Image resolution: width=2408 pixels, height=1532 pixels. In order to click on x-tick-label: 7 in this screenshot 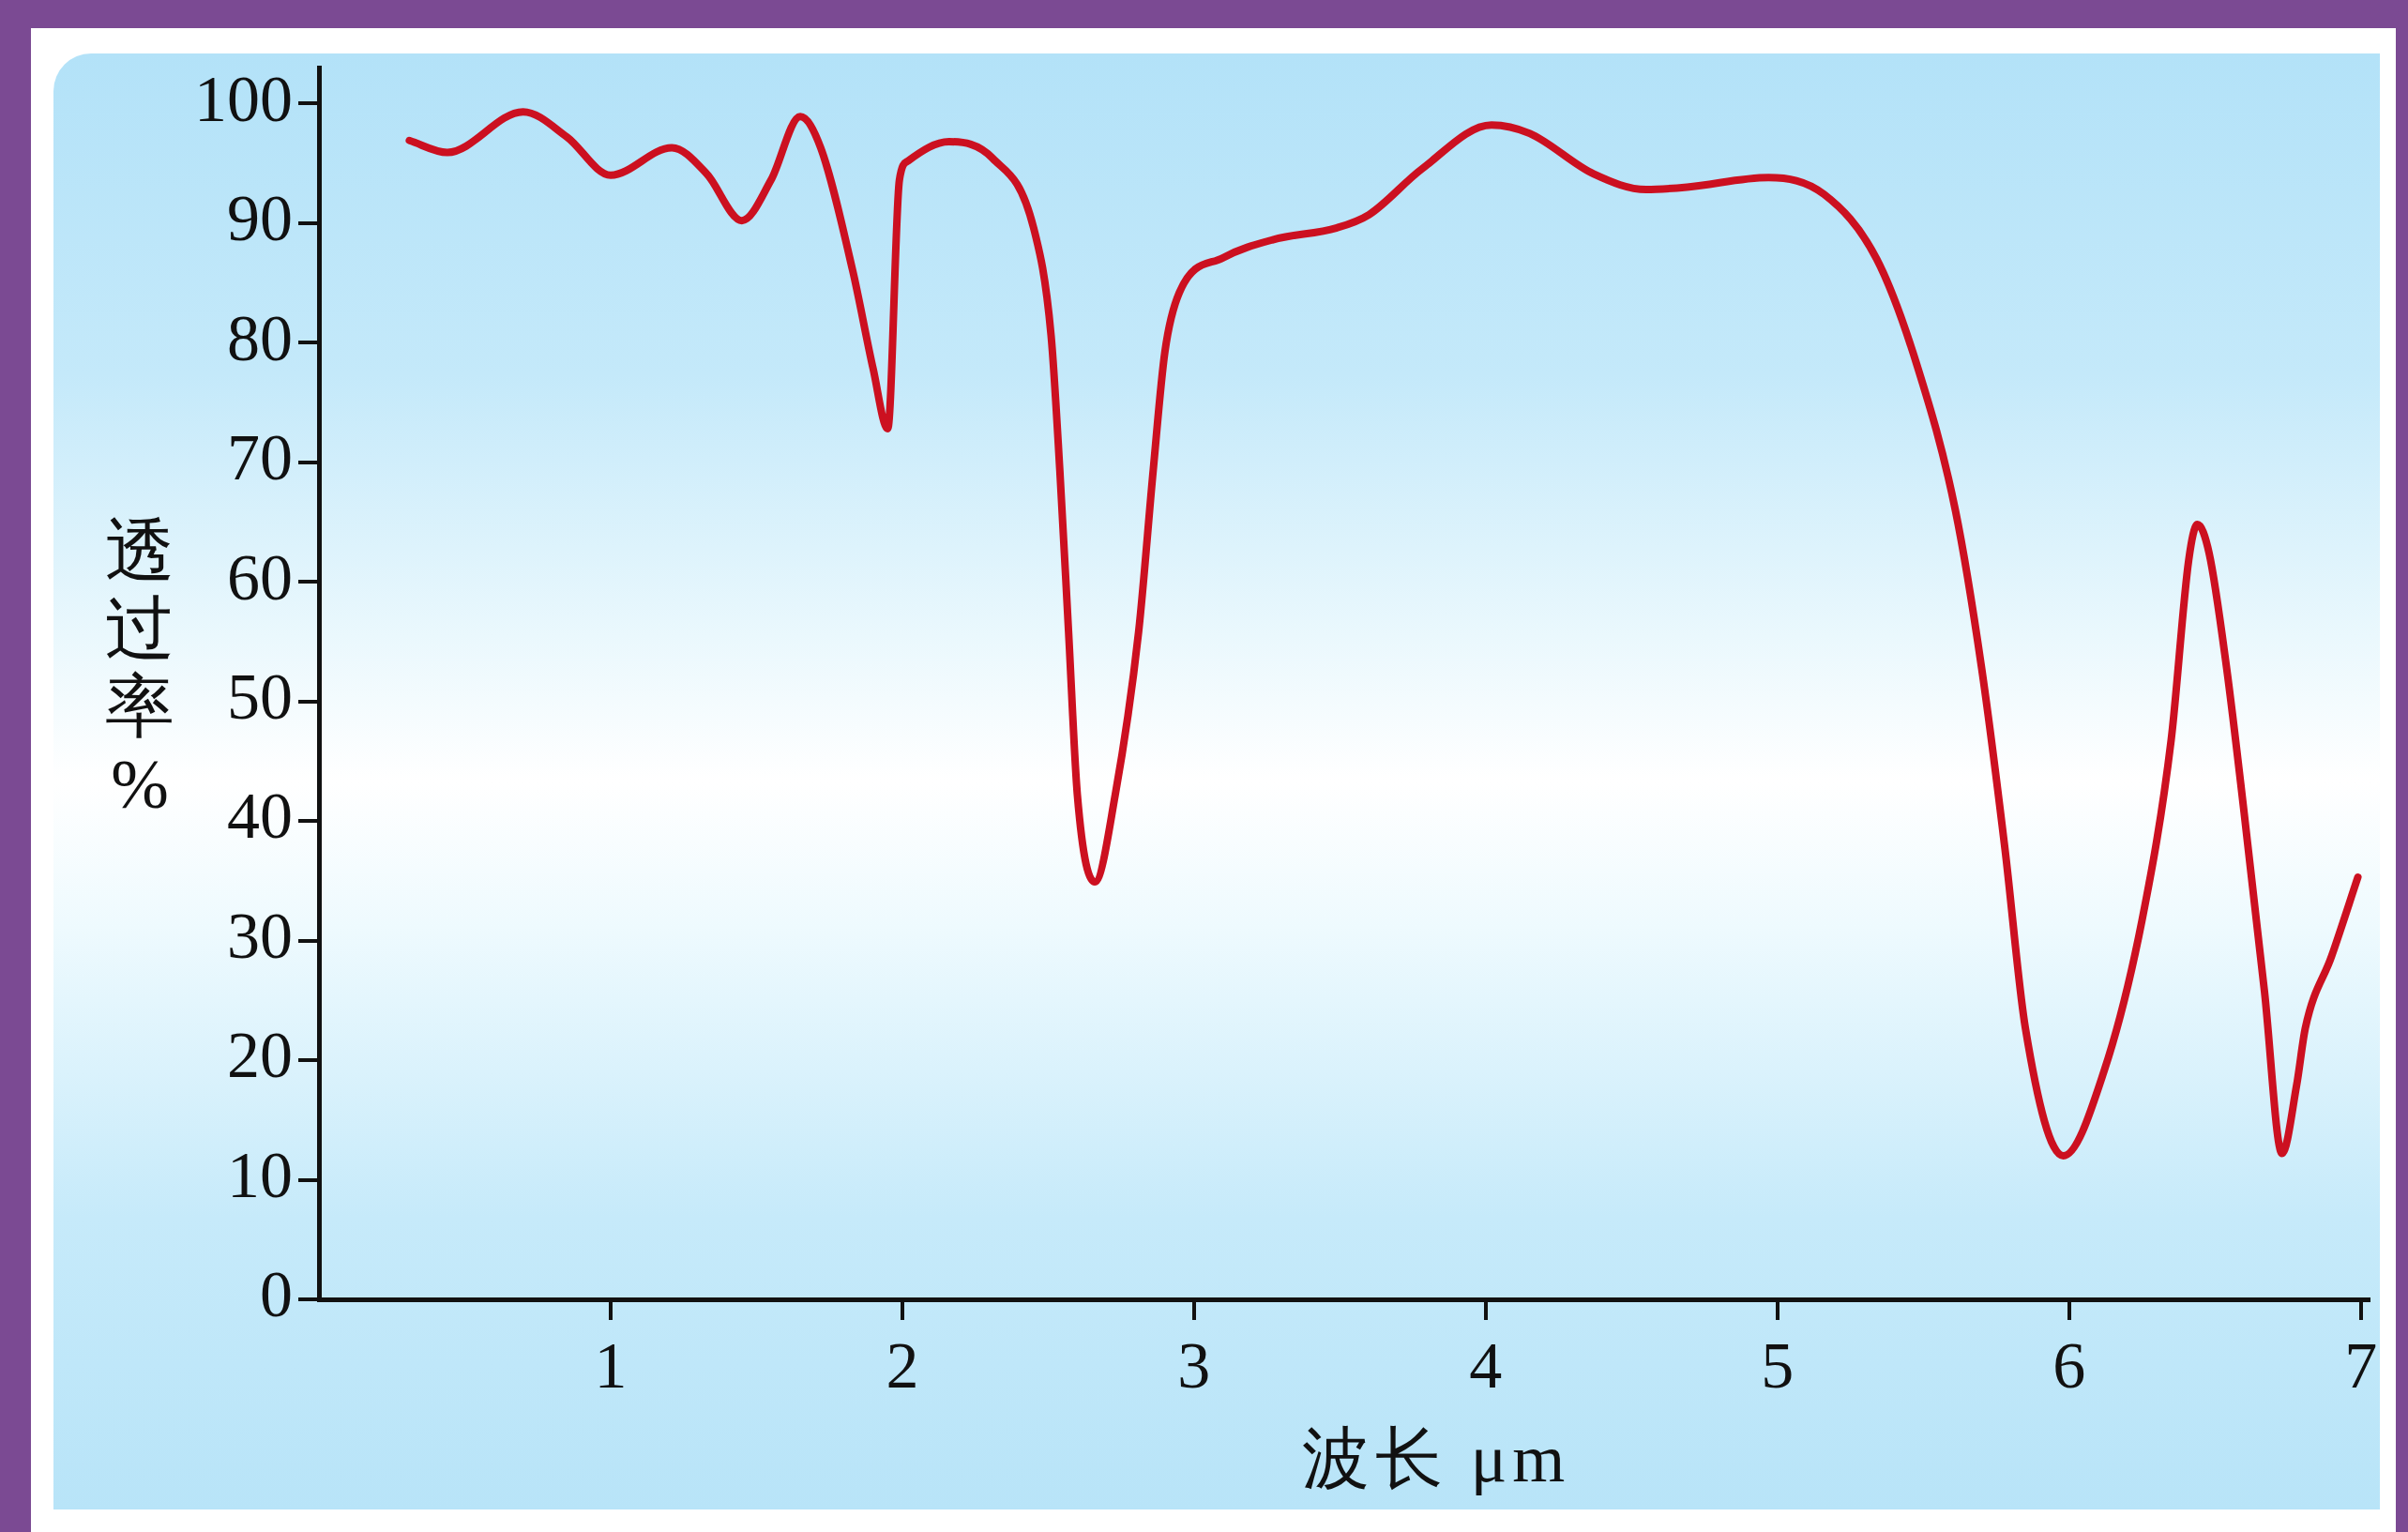, I will do `click(2361, 1366)`.